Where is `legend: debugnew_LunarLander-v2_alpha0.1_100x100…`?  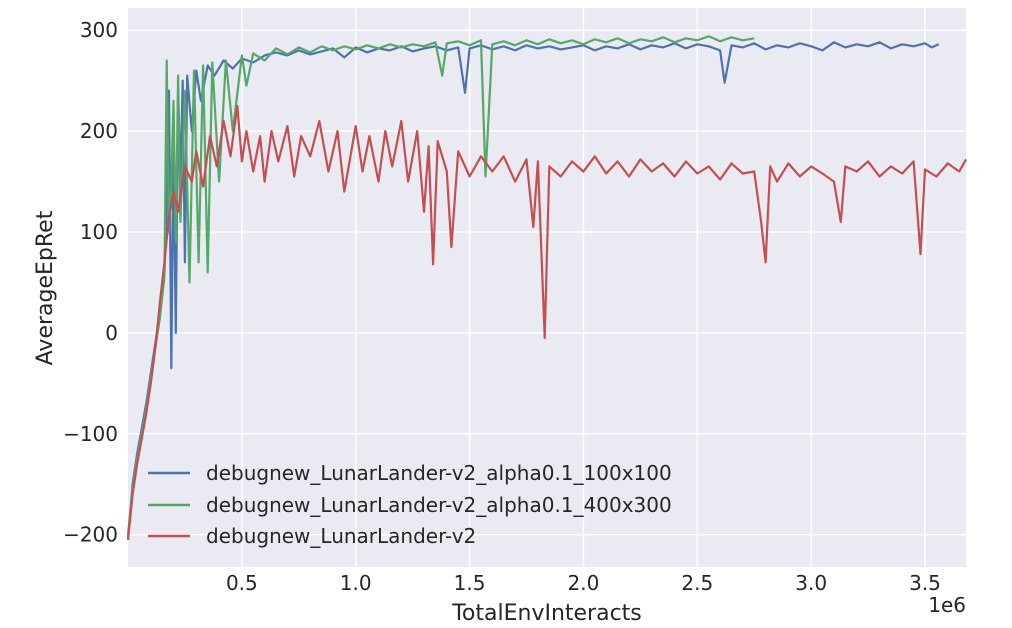 legend: debugnew_LunarLander-v2_alpha0.1_100x100… is located at coordinates (410, 504).